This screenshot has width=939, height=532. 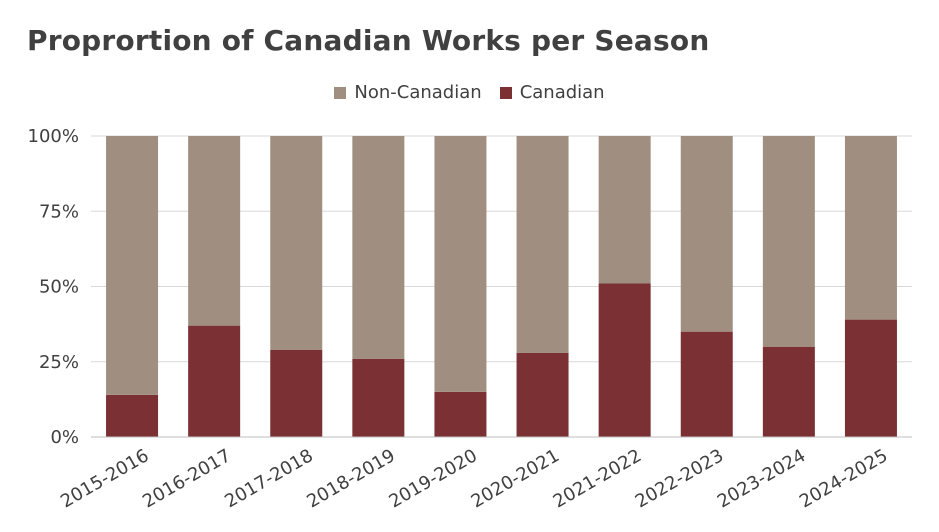 What do you see at coordinates (679, 478) in the screenshot?
I see `x-tick-label-2022-2023: 2022-2023` at bounding box center [679, 478].